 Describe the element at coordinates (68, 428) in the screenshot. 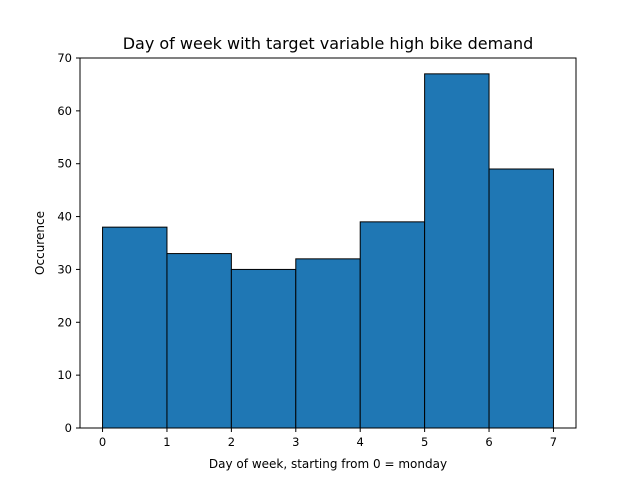

I see `y-tick-label-0: 0` at that location.